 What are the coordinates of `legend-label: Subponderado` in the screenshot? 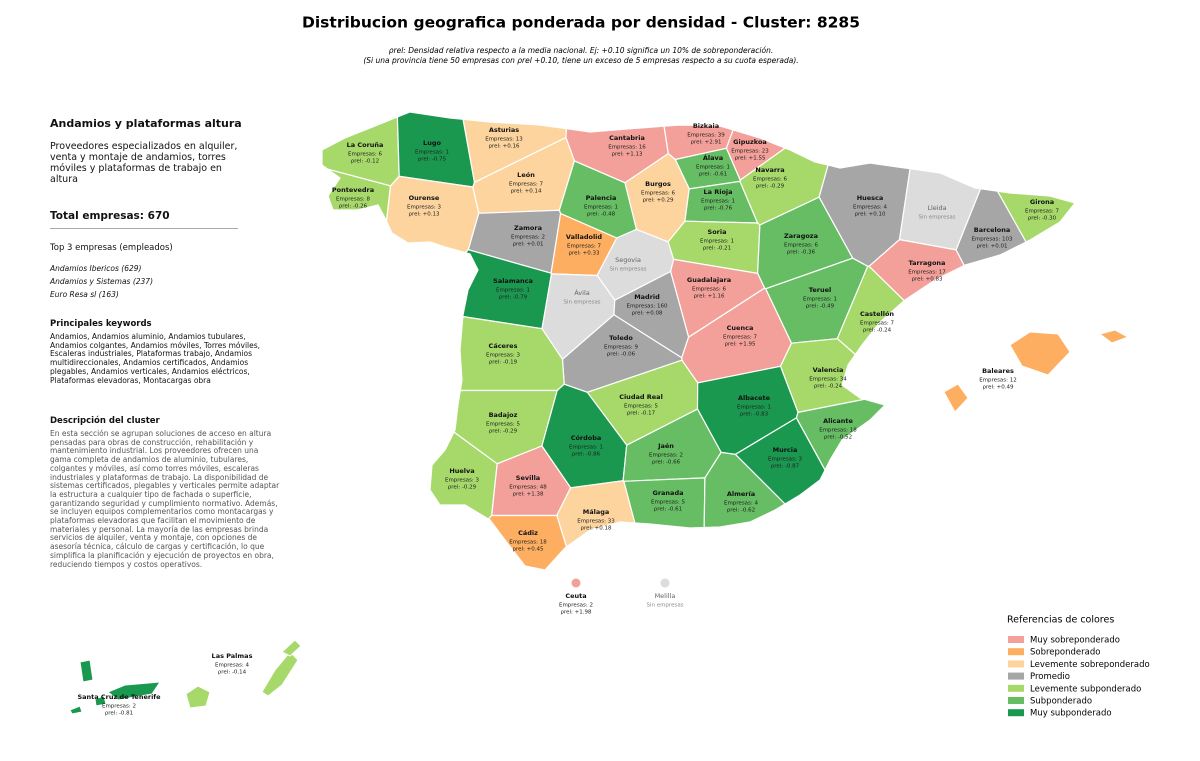 It's located at (1061, 702).